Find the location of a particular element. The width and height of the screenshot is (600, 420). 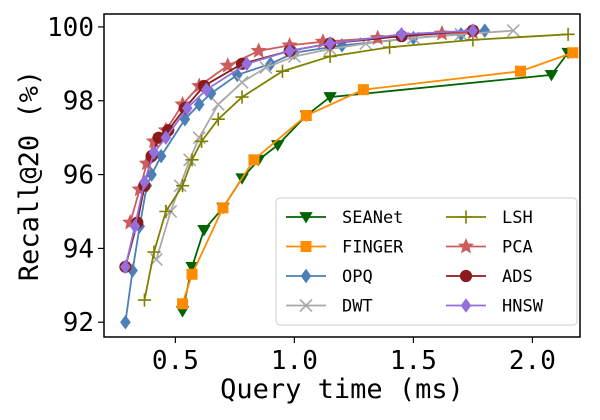

y-axis: 92 94 96 98 100 is located at coordinates (75, 175).